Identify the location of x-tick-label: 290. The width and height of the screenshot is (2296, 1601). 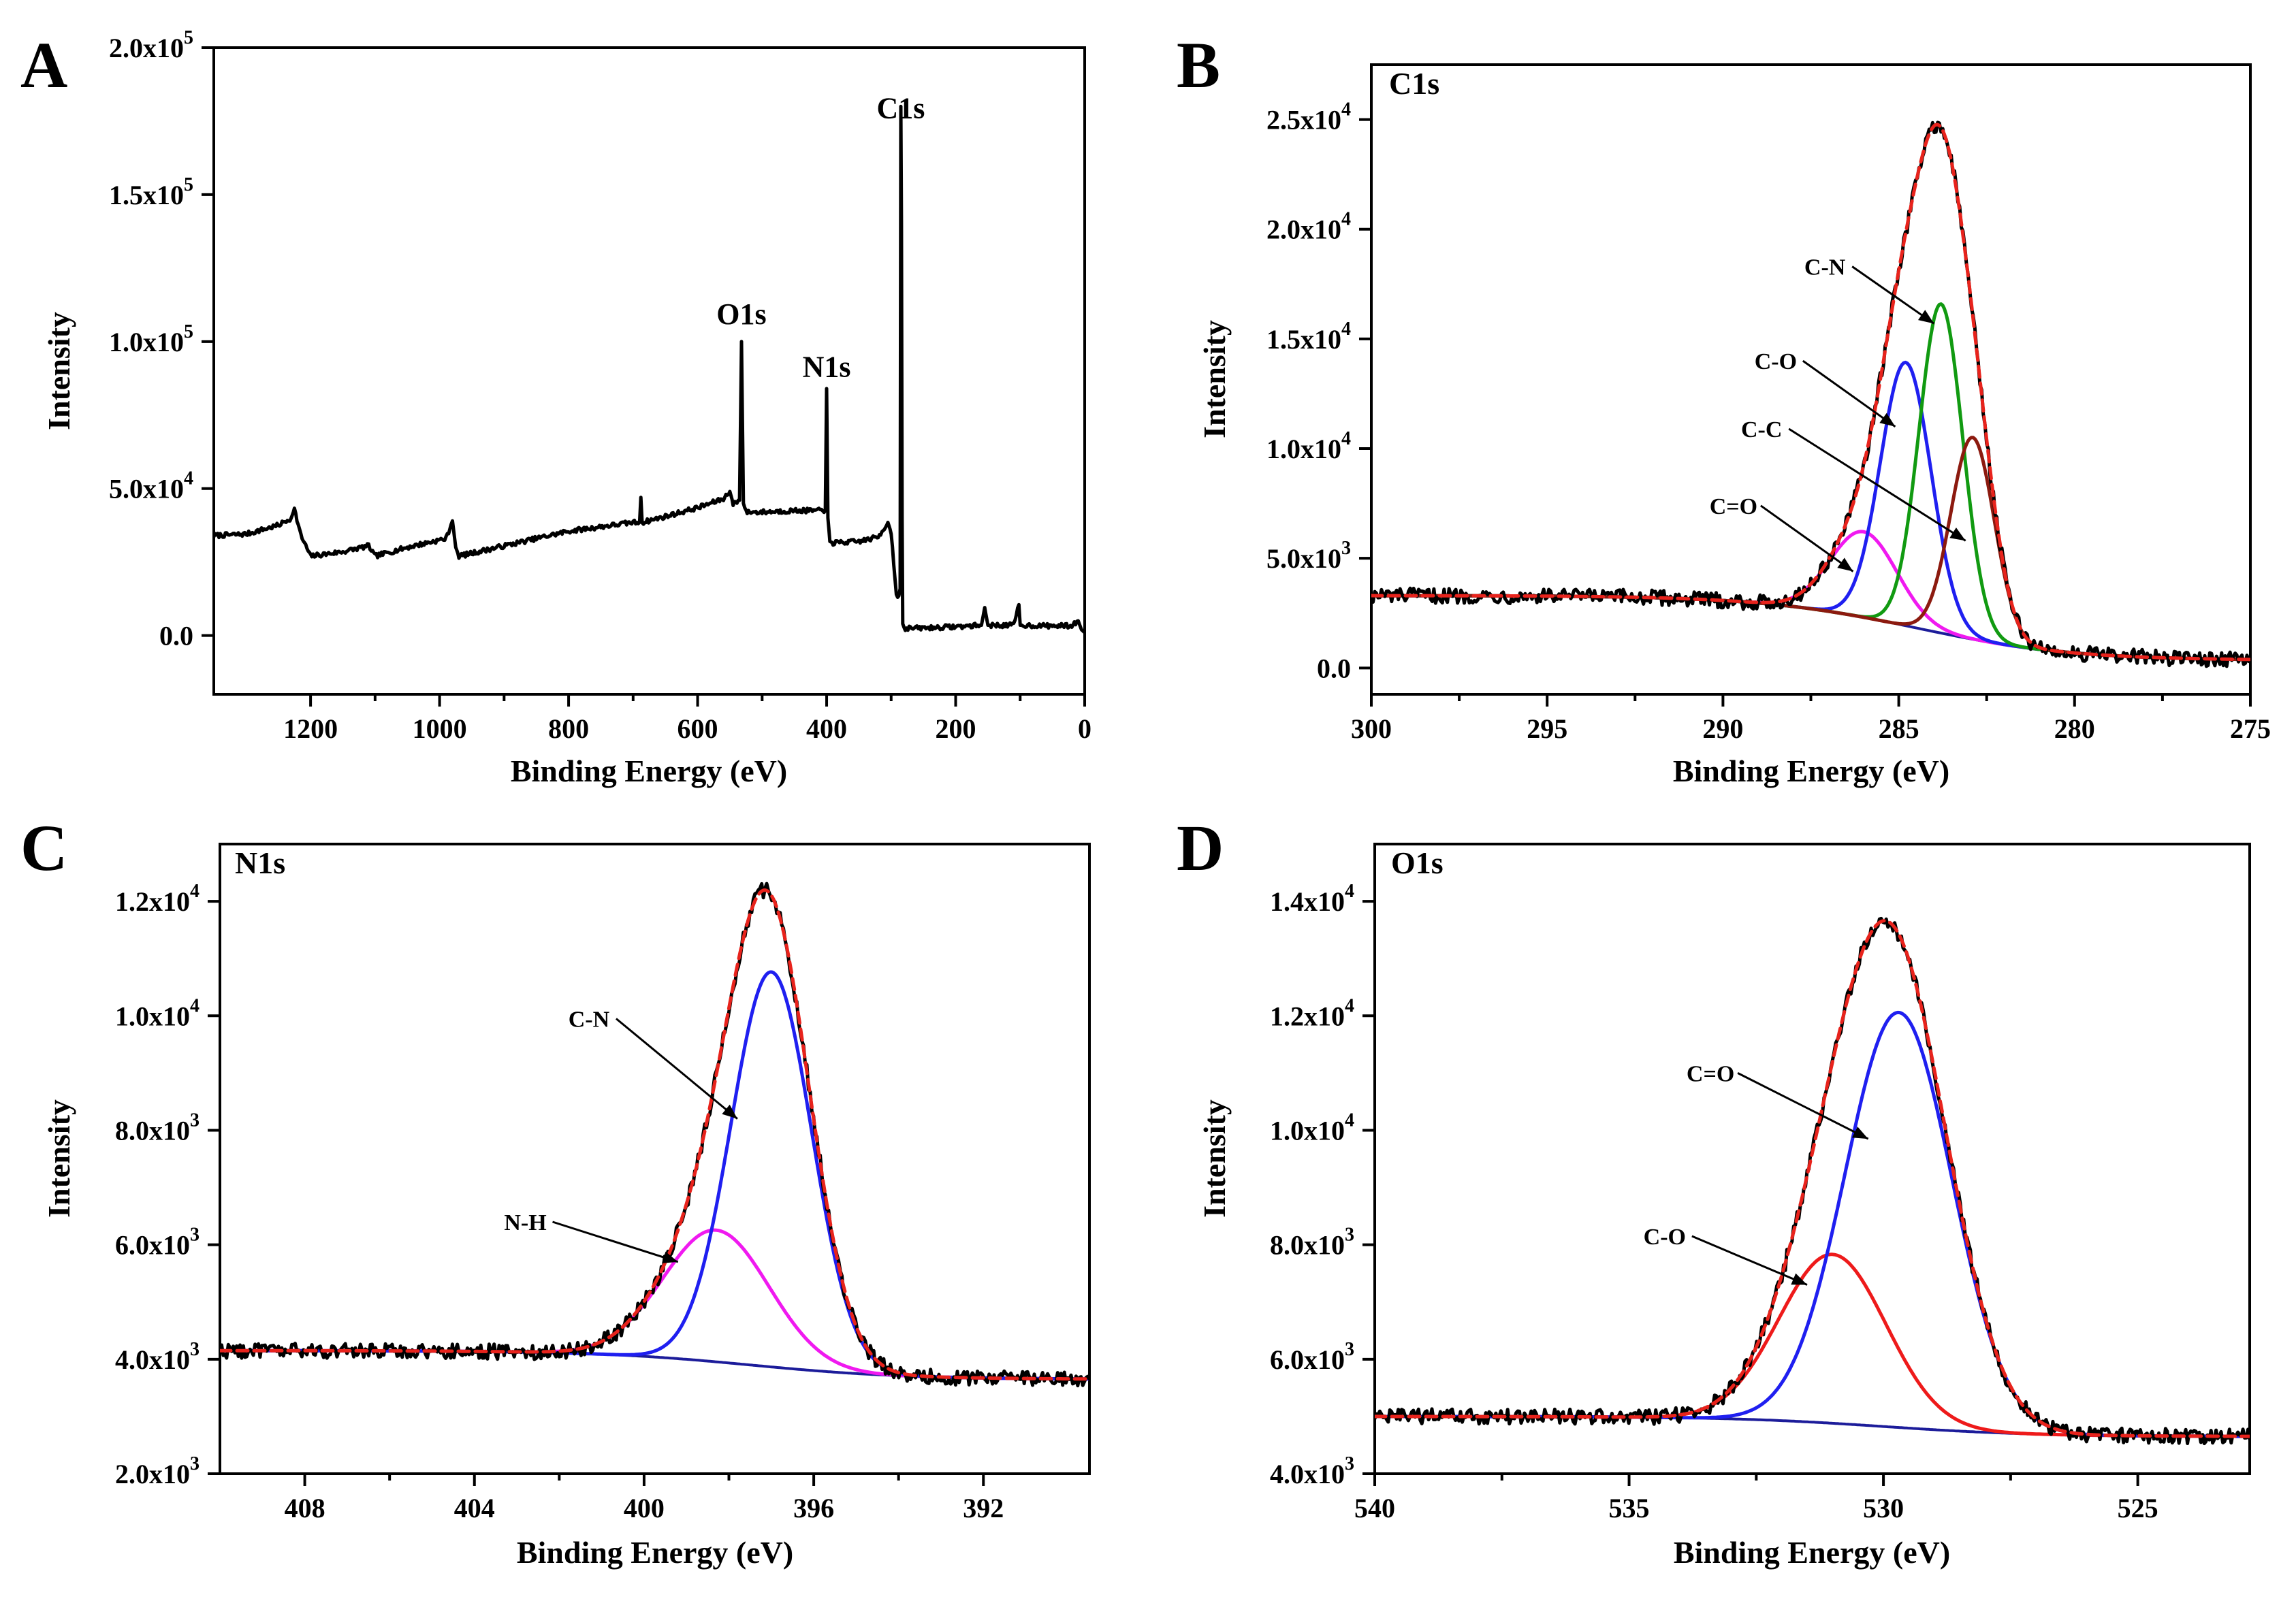
(1722, 728).